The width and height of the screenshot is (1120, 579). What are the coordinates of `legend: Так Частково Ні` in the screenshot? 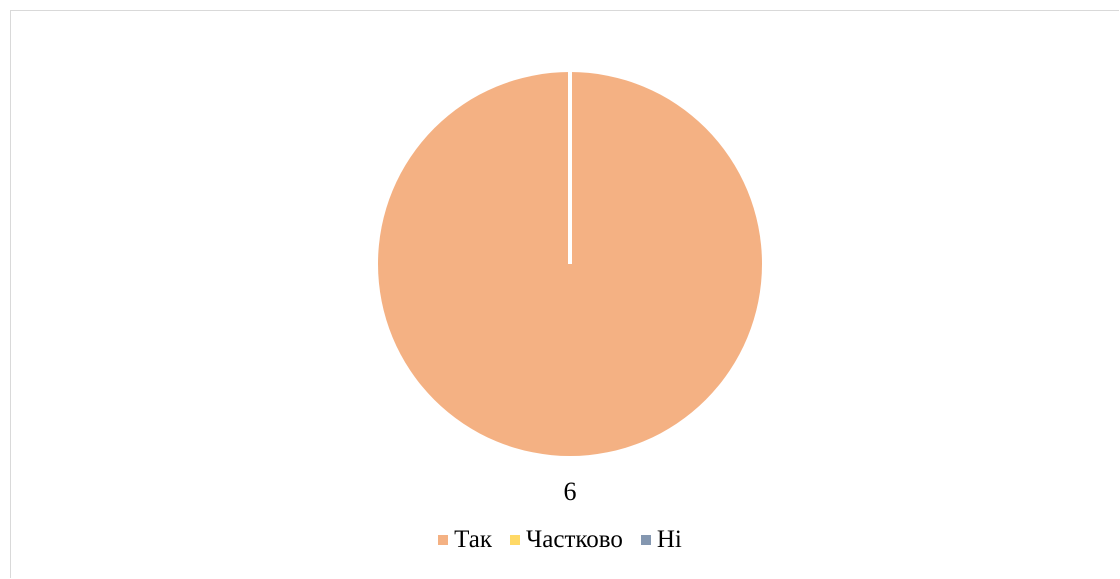 It's located at (560, 540).